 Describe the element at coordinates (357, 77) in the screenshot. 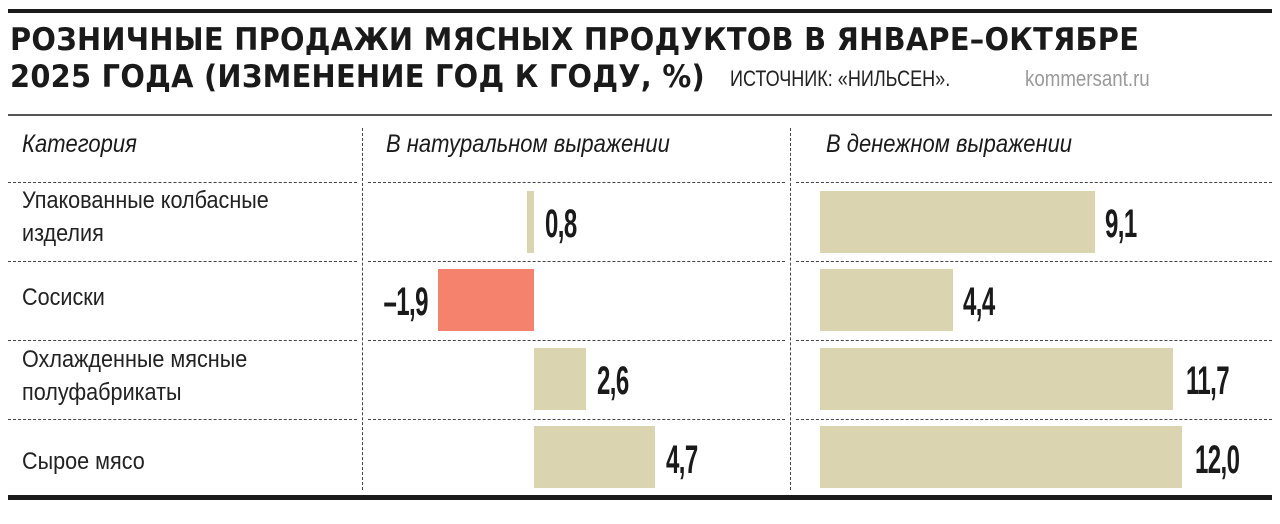

I see `title-line-2: 2025 ГОДА (ИЗМЕНЕНИЕ ГОД К ГОДУ, %)` at that location.